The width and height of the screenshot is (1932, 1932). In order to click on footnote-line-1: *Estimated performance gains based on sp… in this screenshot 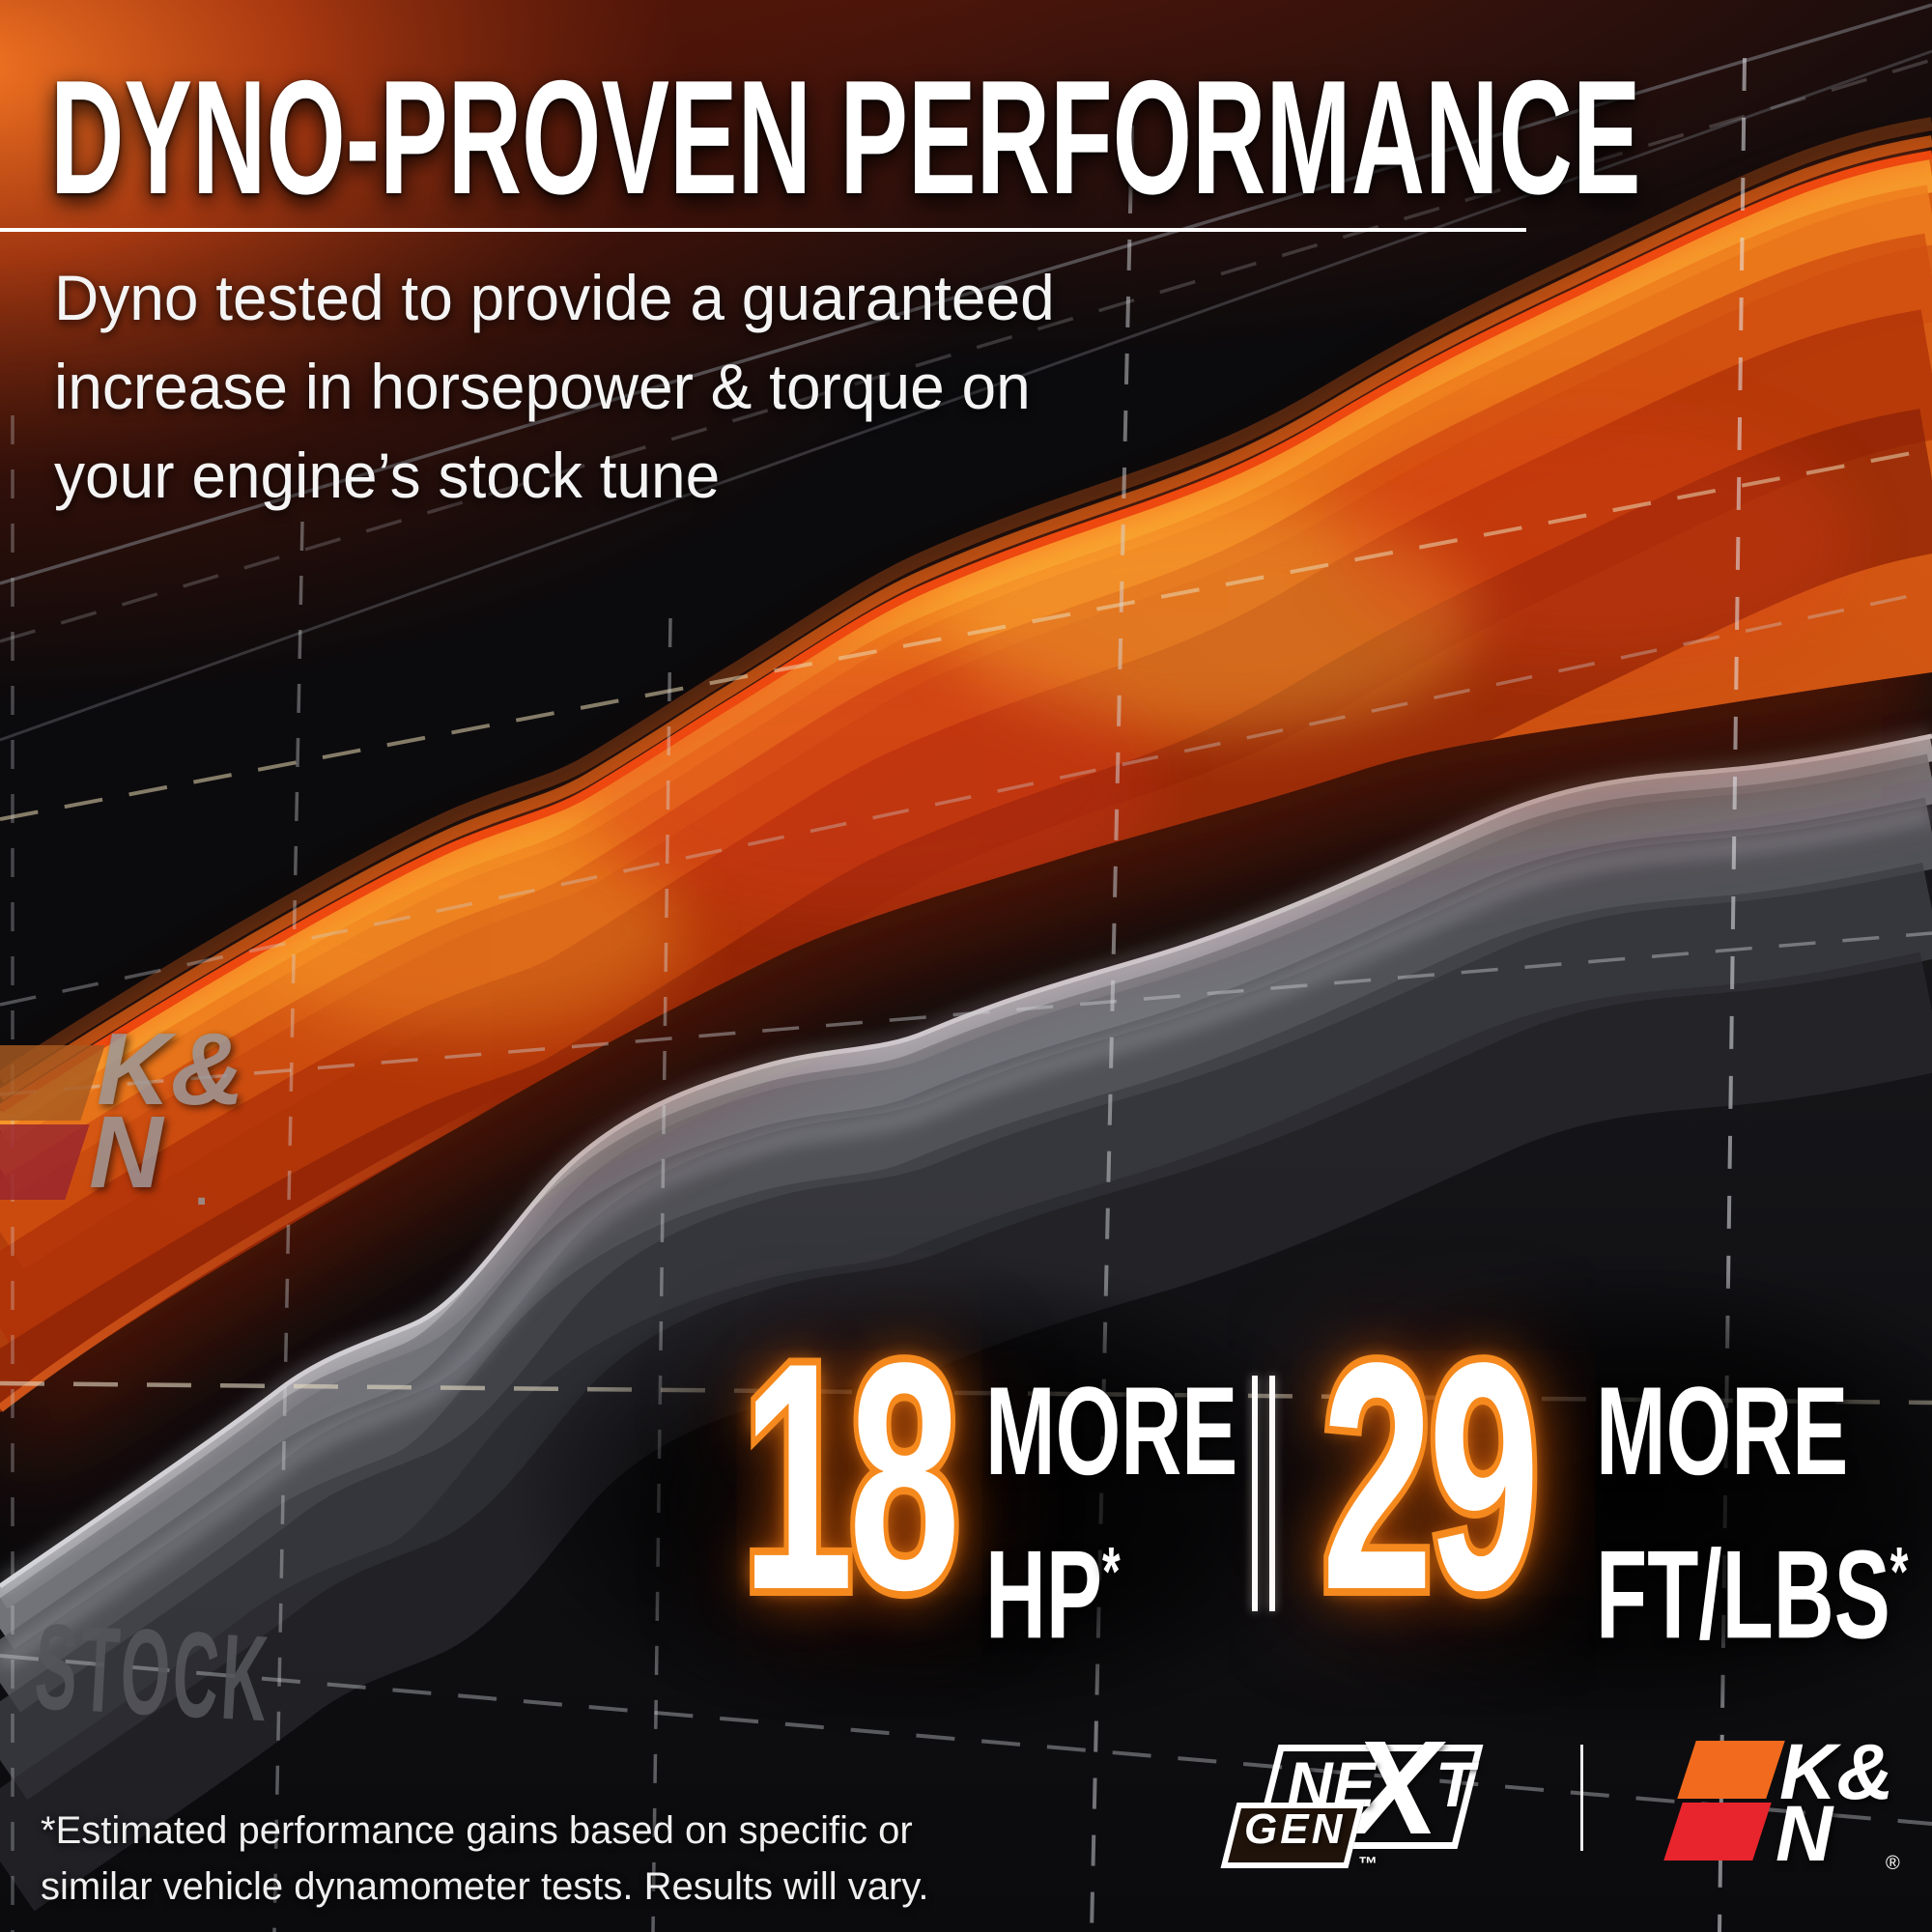, I will do `click(477, 1830)`.